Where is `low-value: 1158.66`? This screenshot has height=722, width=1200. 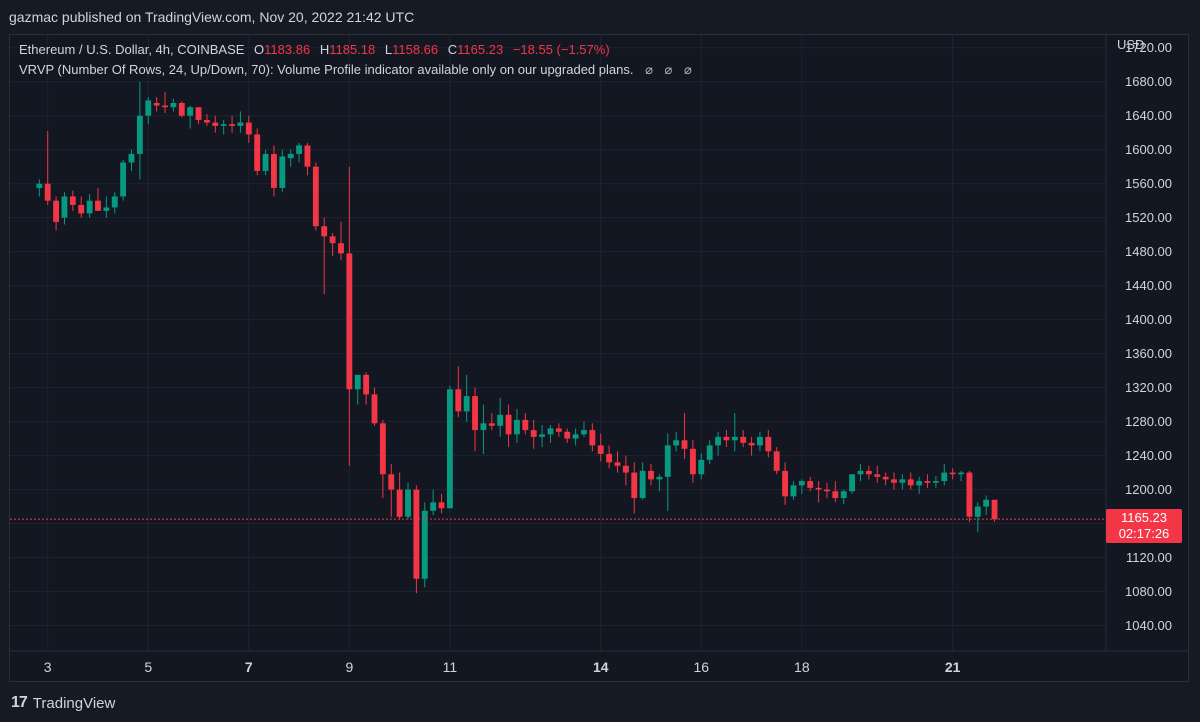
low-value: 1158.66 is located at coordinates (415, 49).